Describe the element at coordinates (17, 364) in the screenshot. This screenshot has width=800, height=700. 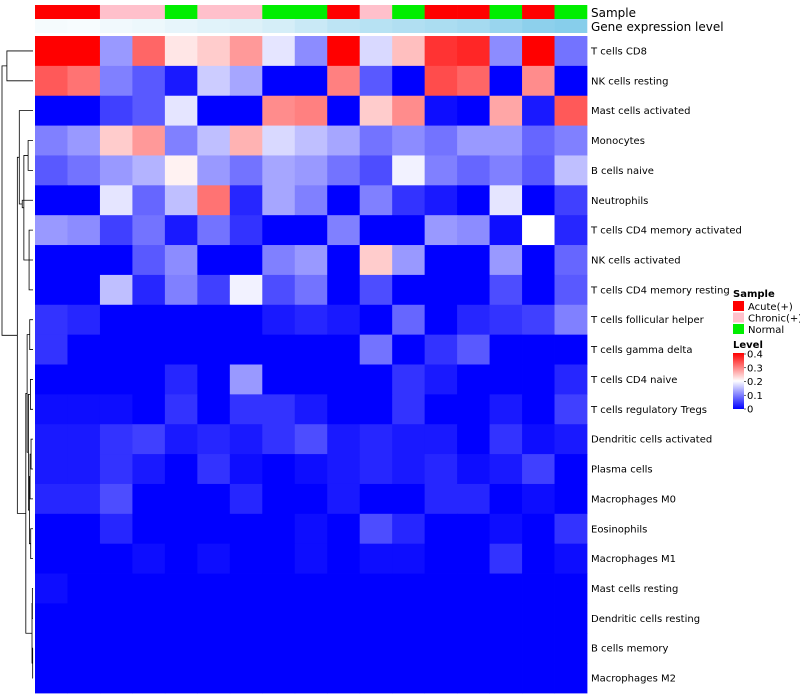
I see `row-dendrogram` at that location.